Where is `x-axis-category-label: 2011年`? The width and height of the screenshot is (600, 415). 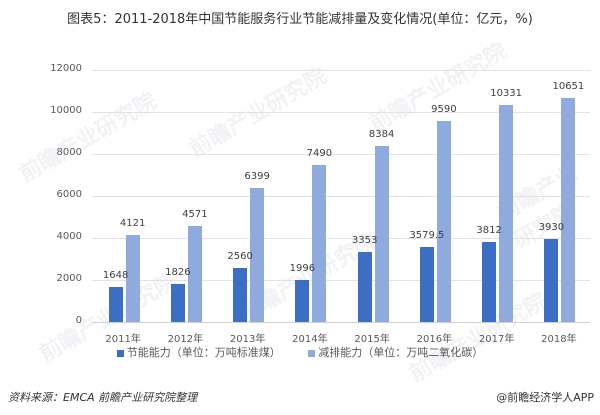 x-axis-category-label: 2011年 is located at coordinates (123, 339).